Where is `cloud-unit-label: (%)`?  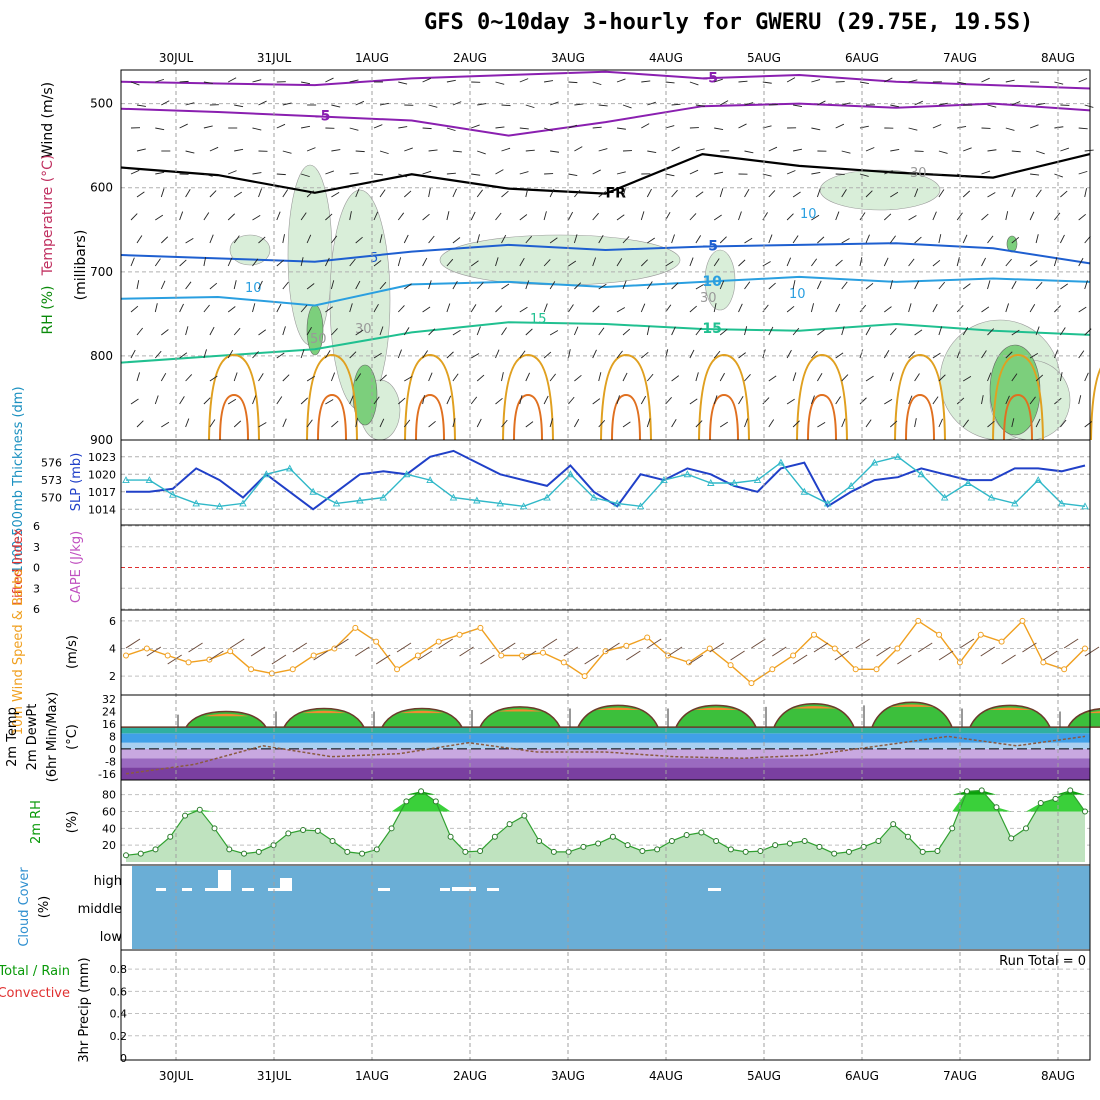 cloud-unit-label: (%) is located at coordinates (44, 907).